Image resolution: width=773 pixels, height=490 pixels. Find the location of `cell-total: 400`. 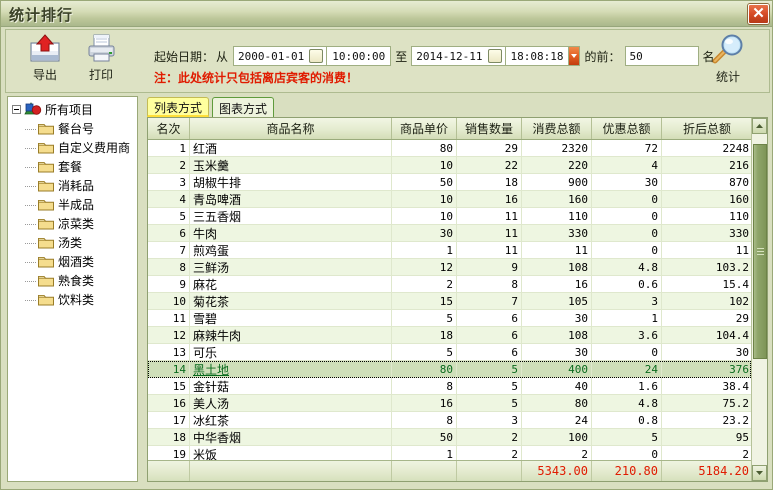

cell-total: 400 is located at coordinates (557, 369).